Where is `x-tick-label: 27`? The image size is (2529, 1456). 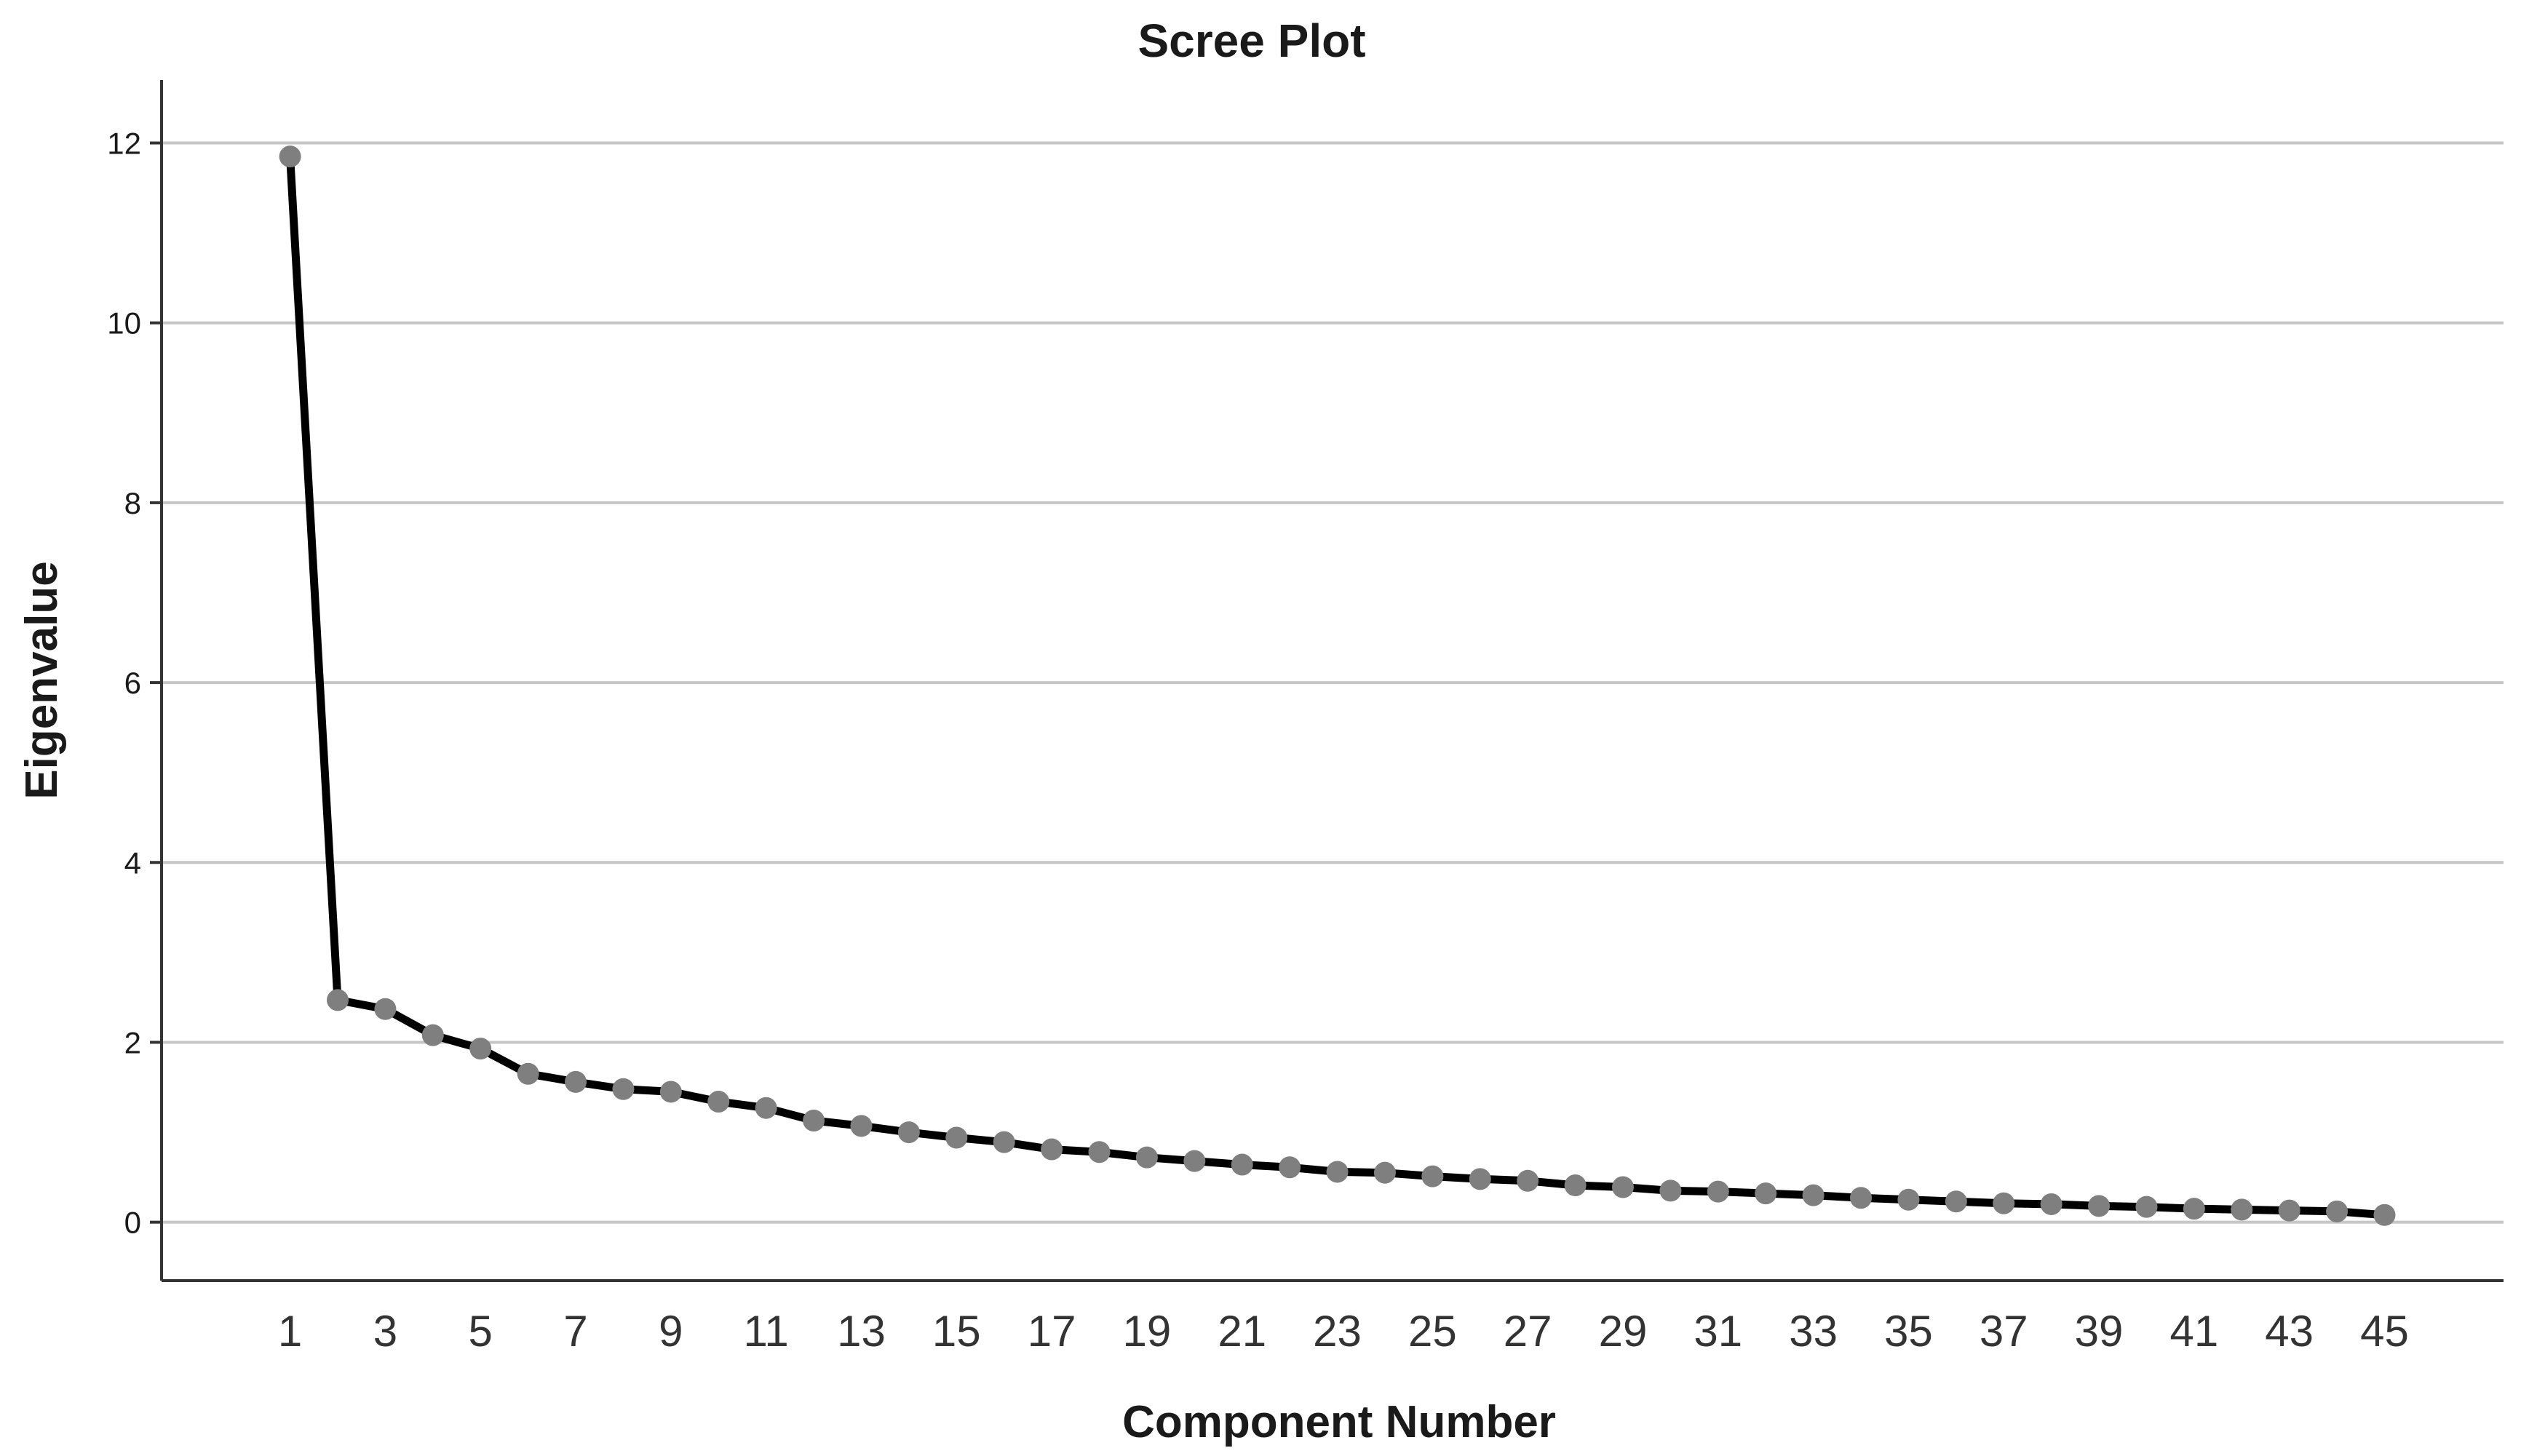 x-tick-label: 27 is located at coordinates (1528, 1331).